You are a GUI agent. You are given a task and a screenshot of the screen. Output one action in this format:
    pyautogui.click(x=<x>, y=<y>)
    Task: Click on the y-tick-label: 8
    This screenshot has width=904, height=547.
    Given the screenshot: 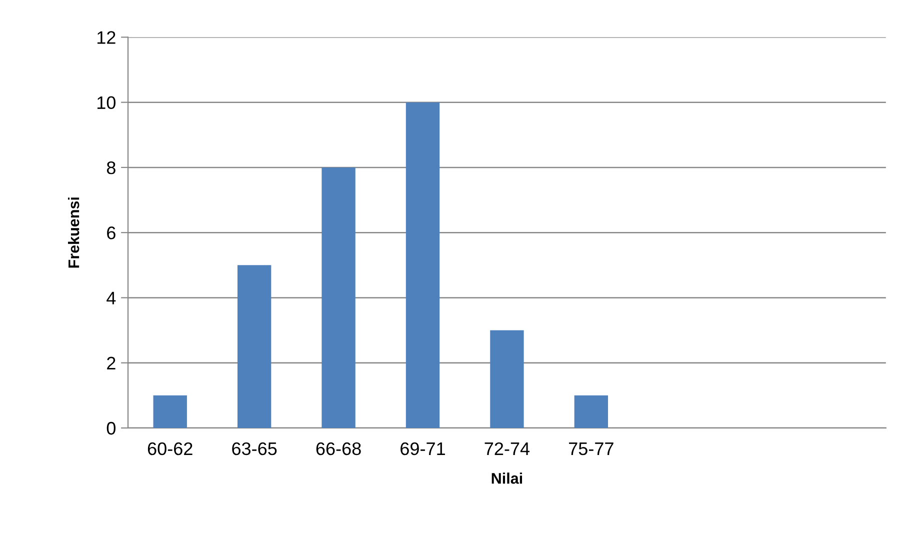 What is the action you would take?
    pyautogui.click(x=111, y=167)
    